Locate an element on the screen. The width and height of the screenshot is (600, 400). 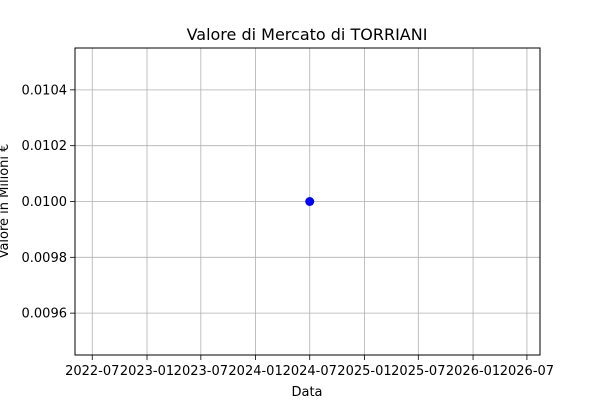
y-tick-label: 0.0096 is located at coordinates (45, 314).